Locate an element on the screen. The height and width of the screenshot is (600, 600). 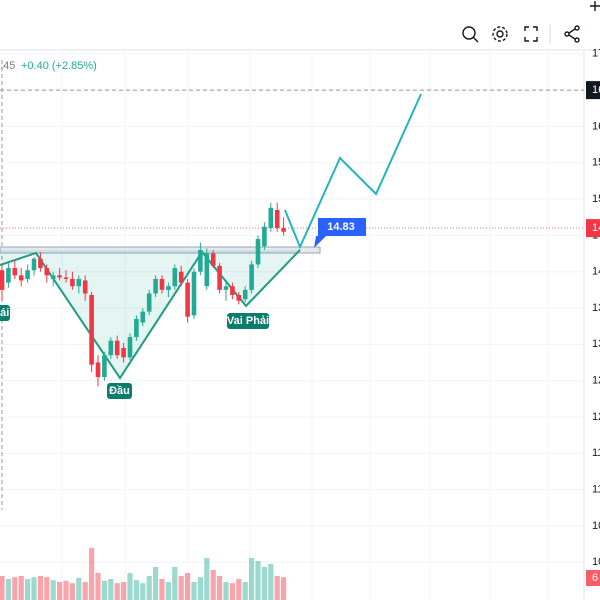
pattern-fill is located at coordinates (150, 314).